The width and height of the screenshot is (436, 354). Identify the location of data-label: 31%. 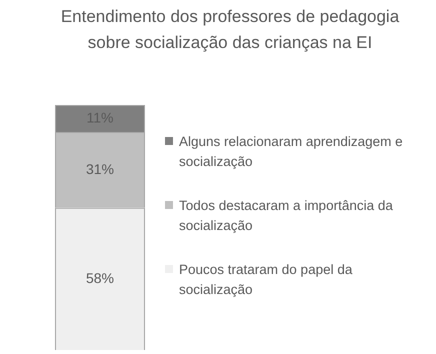
(100, 168).